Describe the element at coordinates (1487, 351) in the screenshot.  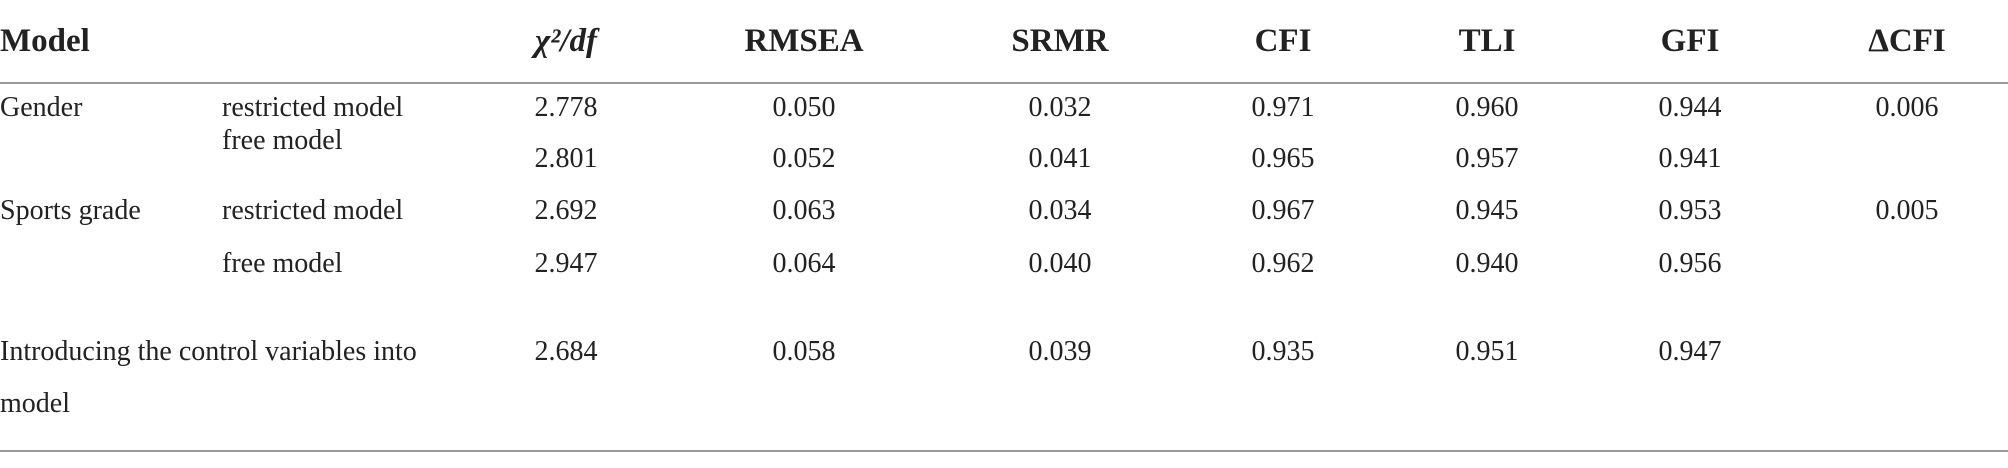
I see `table-cell: 0.951` at that location.